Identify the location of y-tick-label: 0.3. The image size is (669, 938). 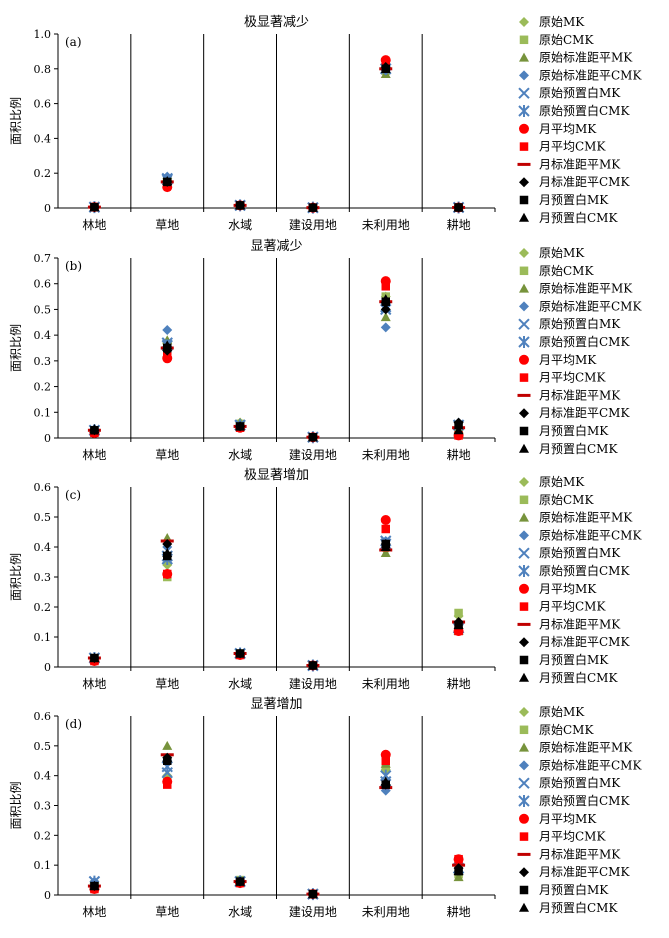
(43, 577).